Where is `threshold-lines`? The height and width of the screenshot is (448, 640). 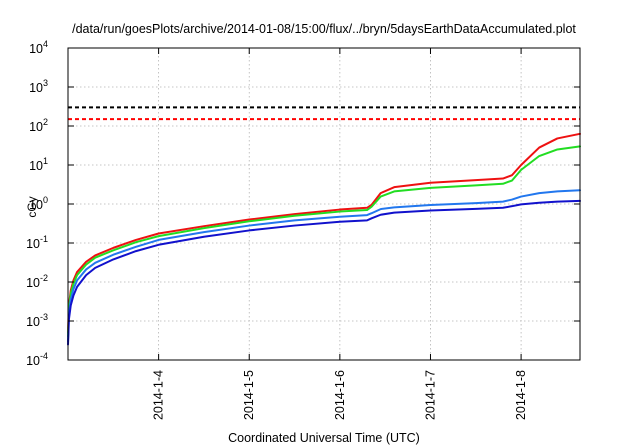
threshold-lines is located at coordinates (324, 113).